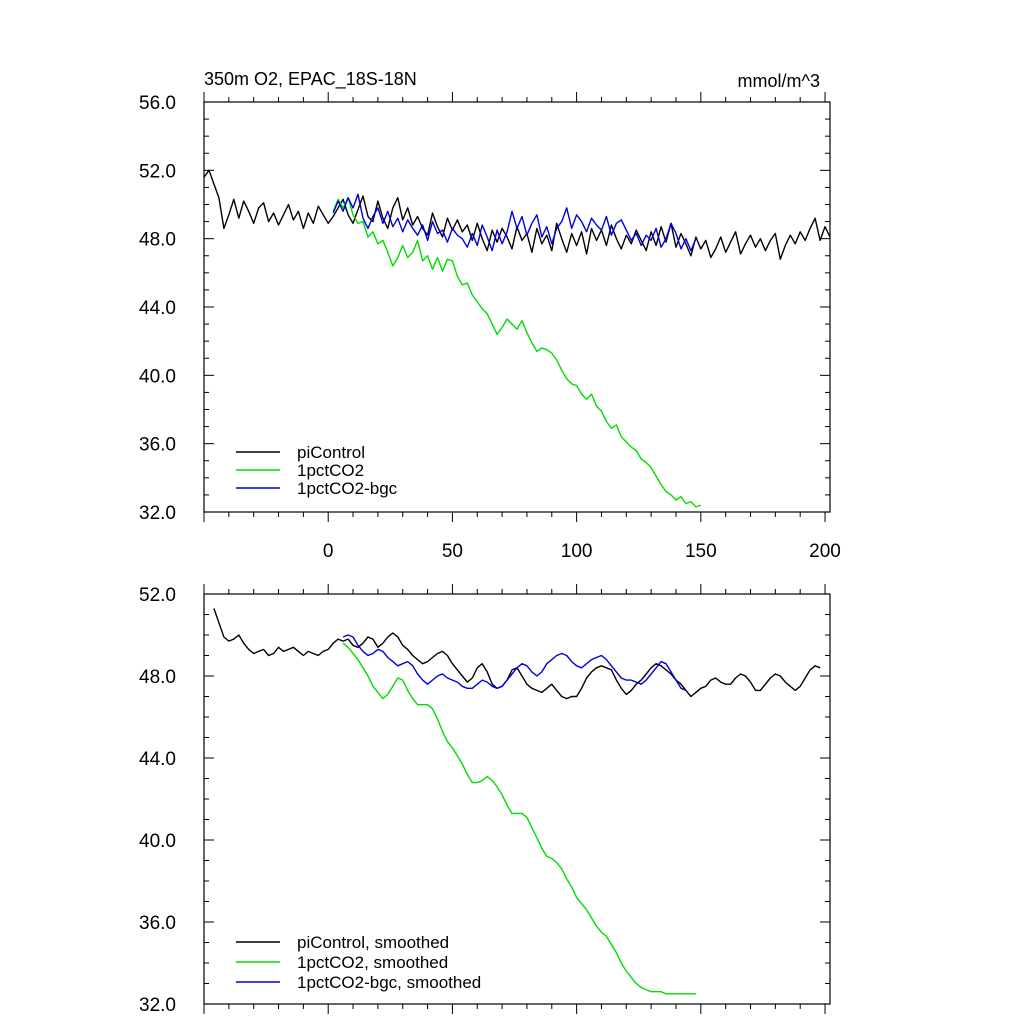 This screenshot has height=1024, width=1024. What do you see at coordinates (347, 488) in the screenshot?
I see `legend-label: 1pctCO2-bgc` at bounding box center [347, 488].